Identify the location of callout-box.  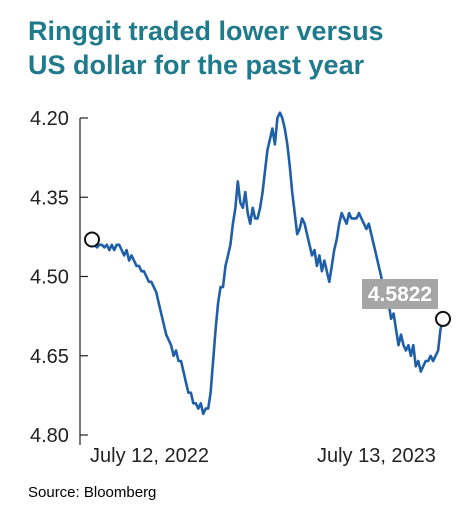
(400, 294).